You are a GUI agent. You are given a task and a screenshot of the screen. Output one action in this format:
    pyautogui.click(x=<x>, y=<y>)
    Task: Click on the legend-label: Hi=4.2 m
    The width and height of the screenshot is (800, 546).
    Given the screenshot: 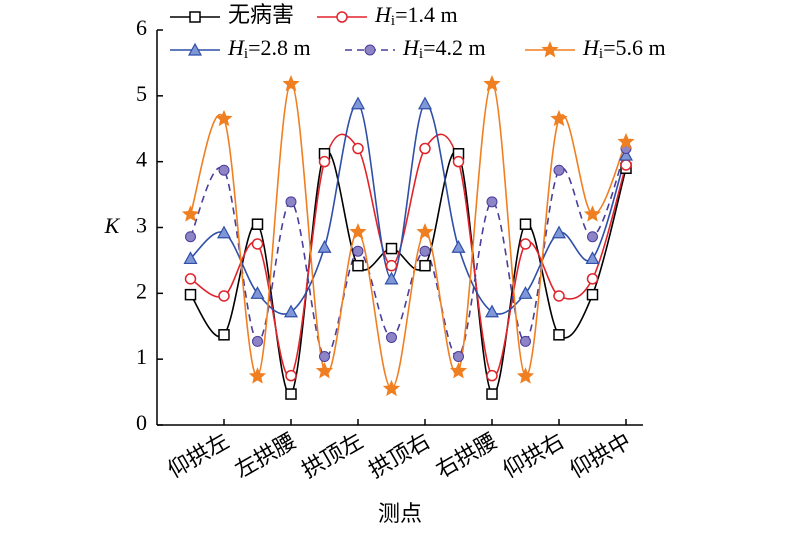 What is the action you would take?
    pyautogui.click(x=444, y=48)
    